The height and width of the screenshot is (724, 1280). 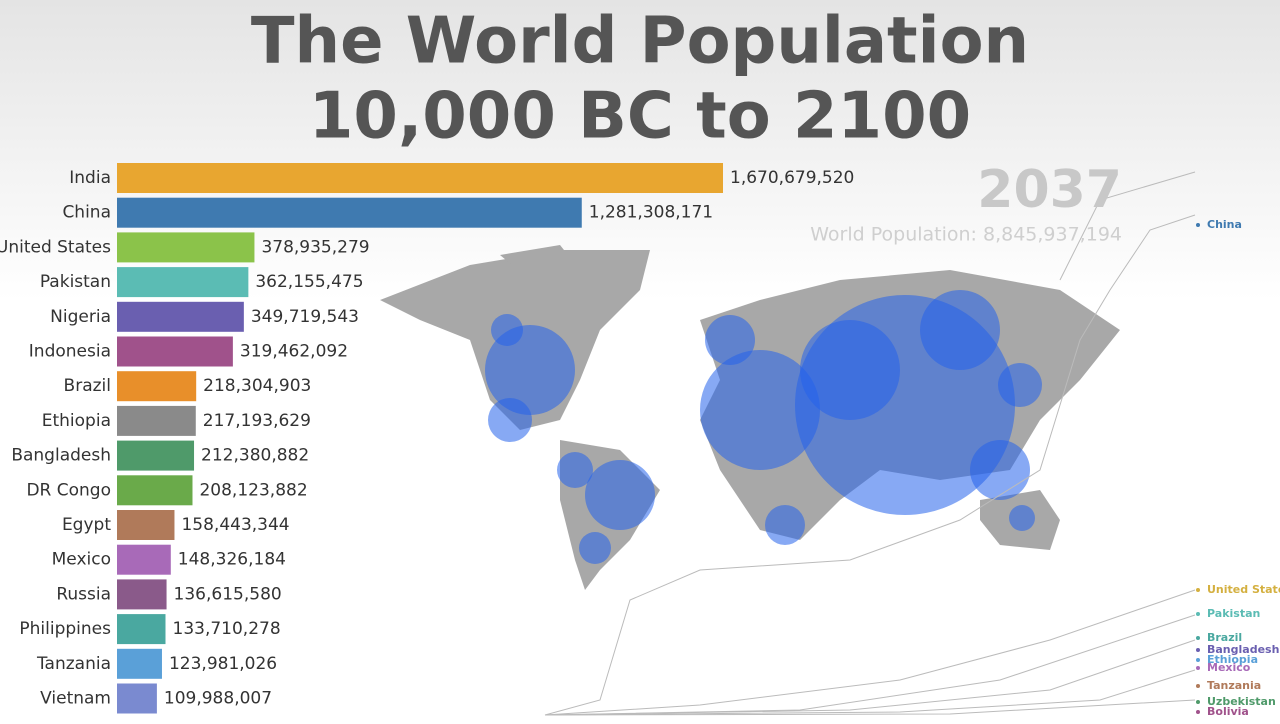 I want to click on category-label: Egypt, so click(x=86, y=525).